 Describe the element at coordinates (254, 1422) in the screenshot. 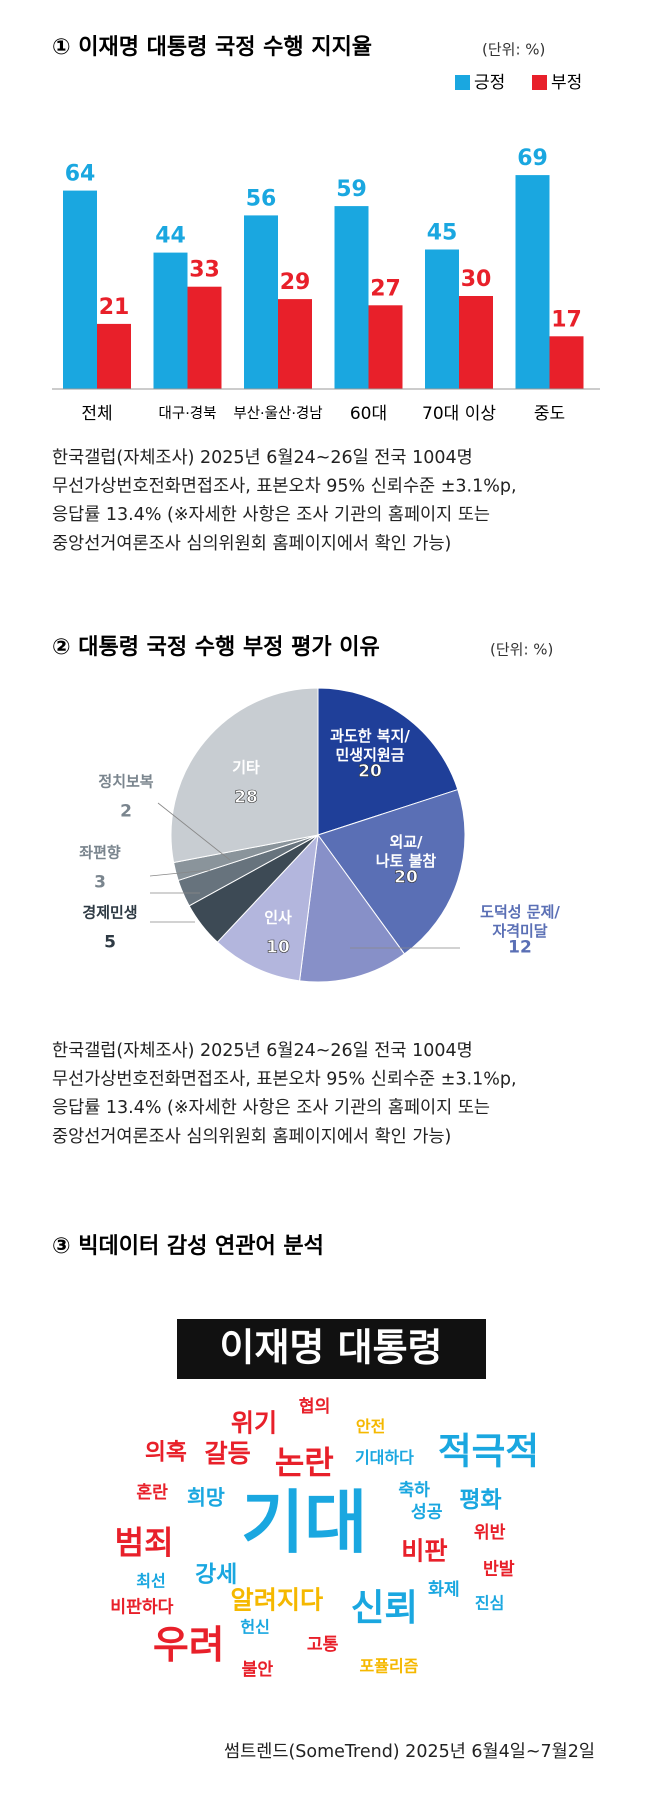

I see `cloud-word: 위기` at that location.